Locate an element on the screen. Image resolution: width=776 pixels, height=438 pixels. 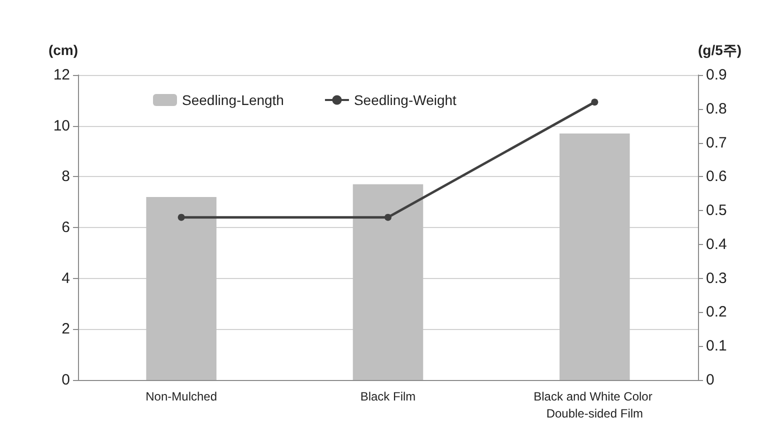
y2-tick-label: 0.9 is located at coordinates (716, 75).